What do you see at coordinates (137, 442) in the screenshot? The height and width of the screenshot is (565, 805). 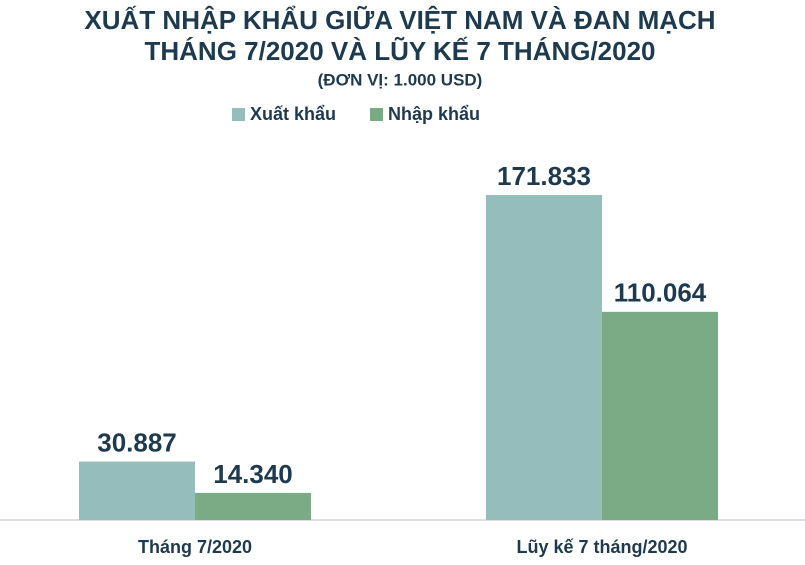 I see `value-label: 30.887` at bounding box center [137, 442].